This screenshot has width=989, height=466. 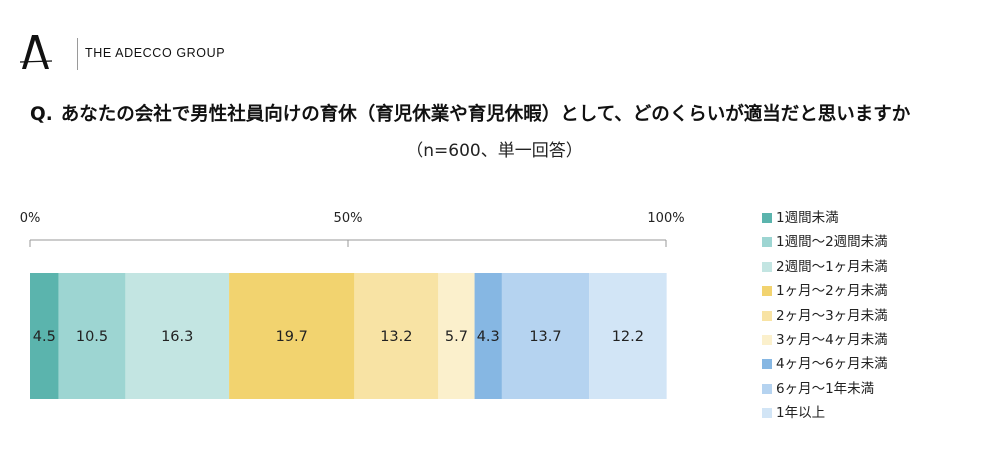 I want to click on legend-item: 1ヶ月～2ヶ月未満, so click(x=872, y=295).